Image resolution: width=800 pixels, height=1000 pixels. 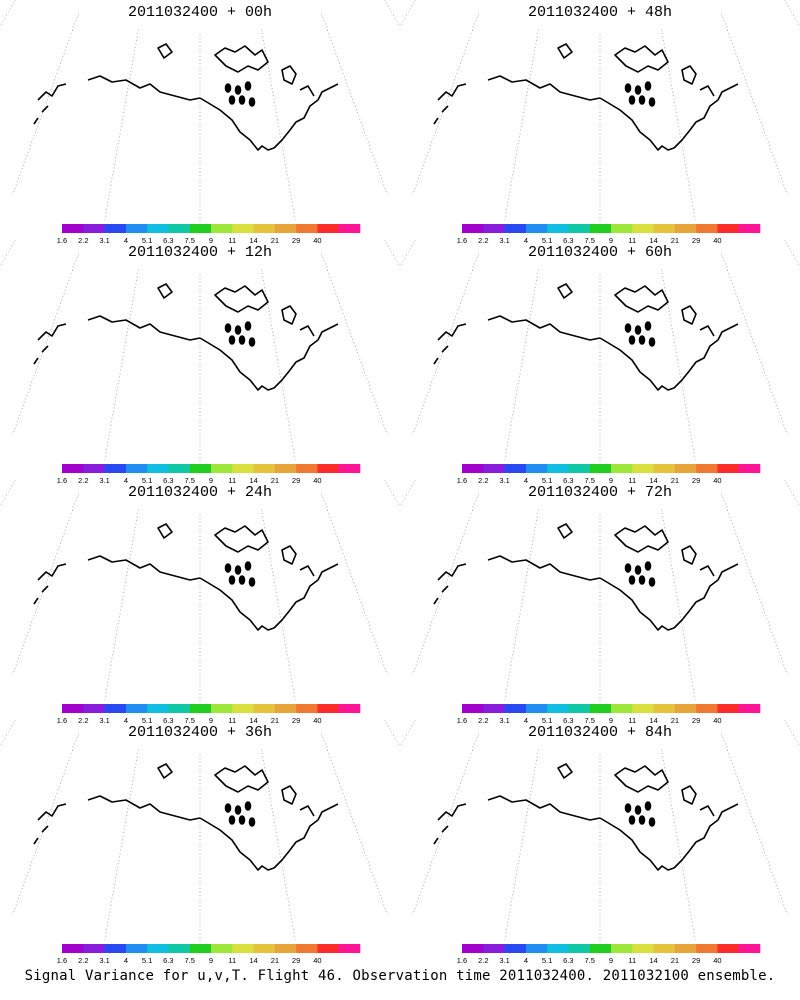 I want to click on colorbar-label: 14, so click(x=253, y=240).